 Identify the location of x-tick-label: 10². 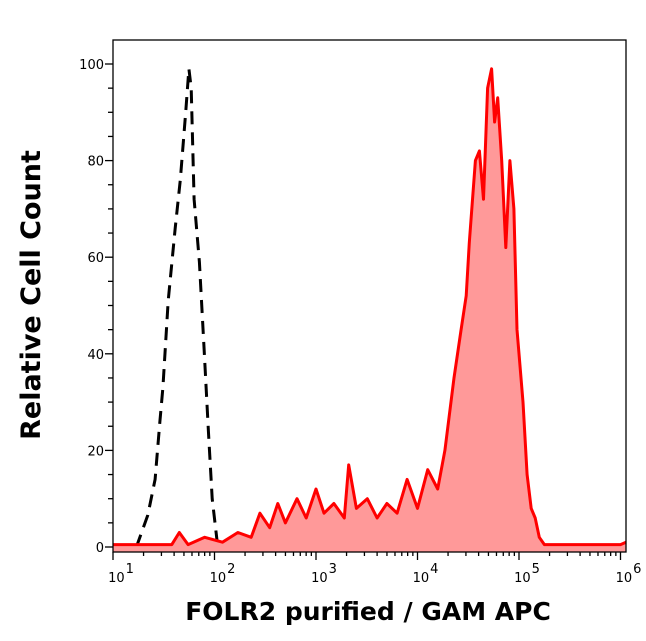
(223, 574).